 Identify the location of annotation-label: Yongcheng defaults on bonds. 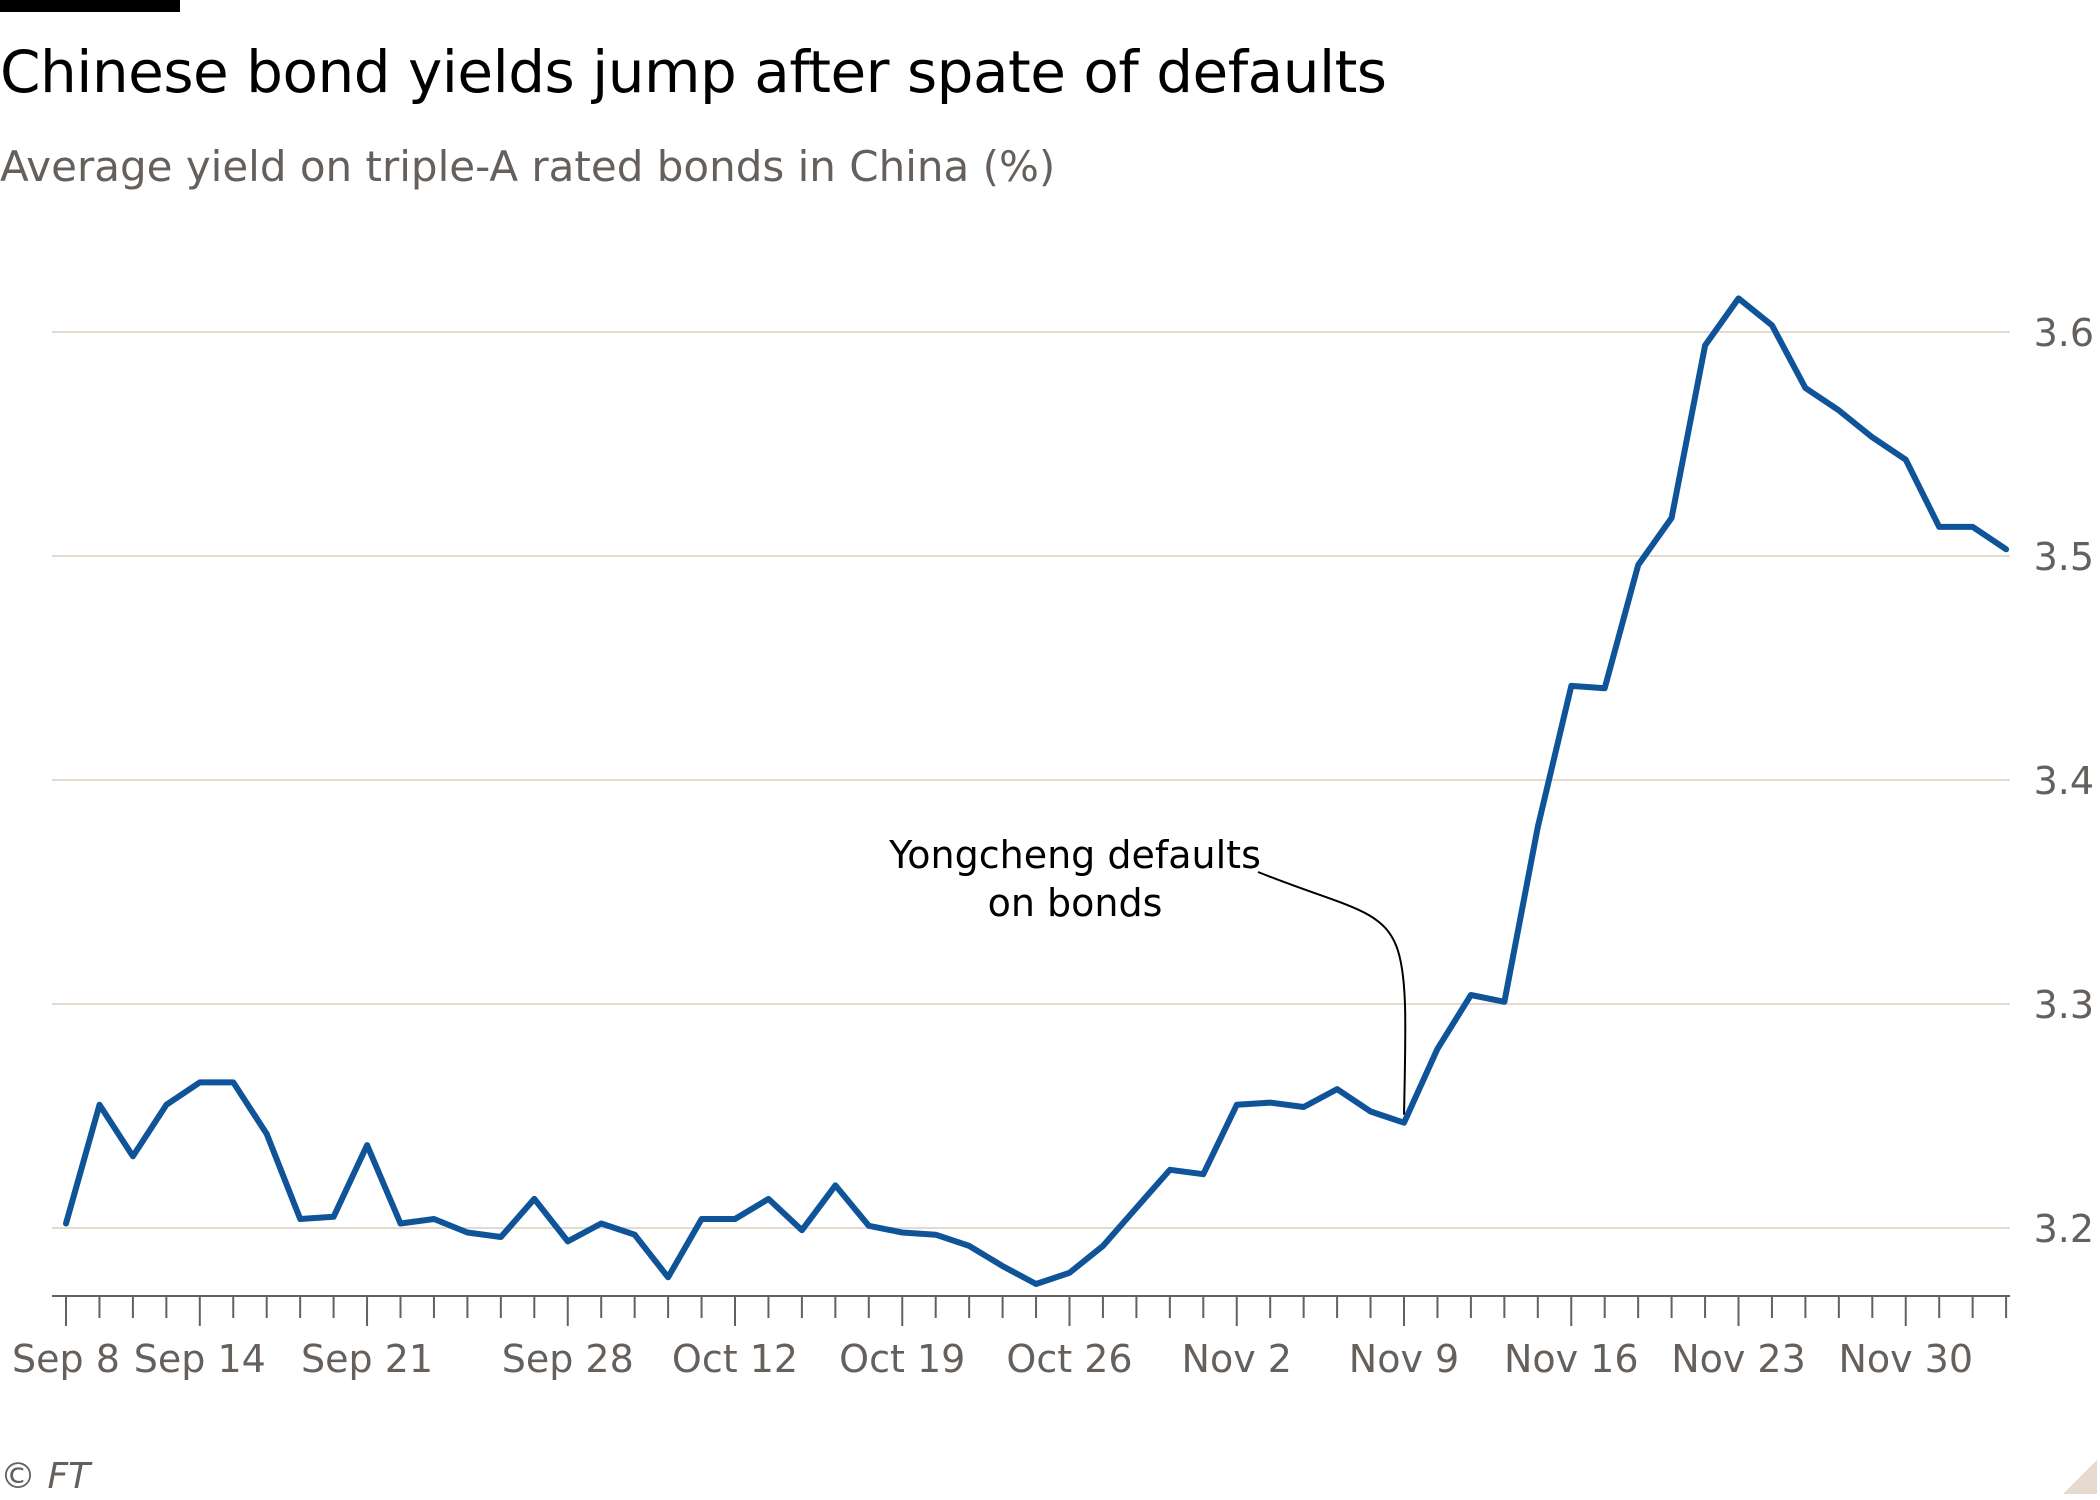
(1074, 879).